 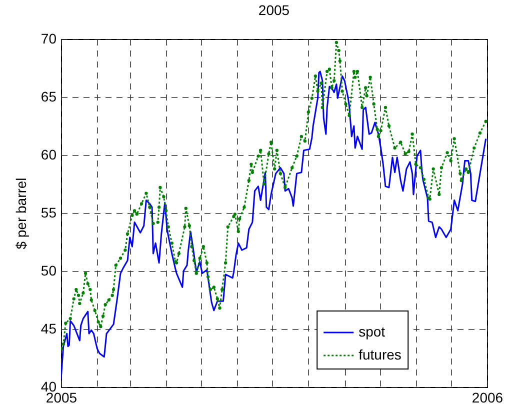 I want to click on x-tick-label: 2006, so click(x=488, y=398).